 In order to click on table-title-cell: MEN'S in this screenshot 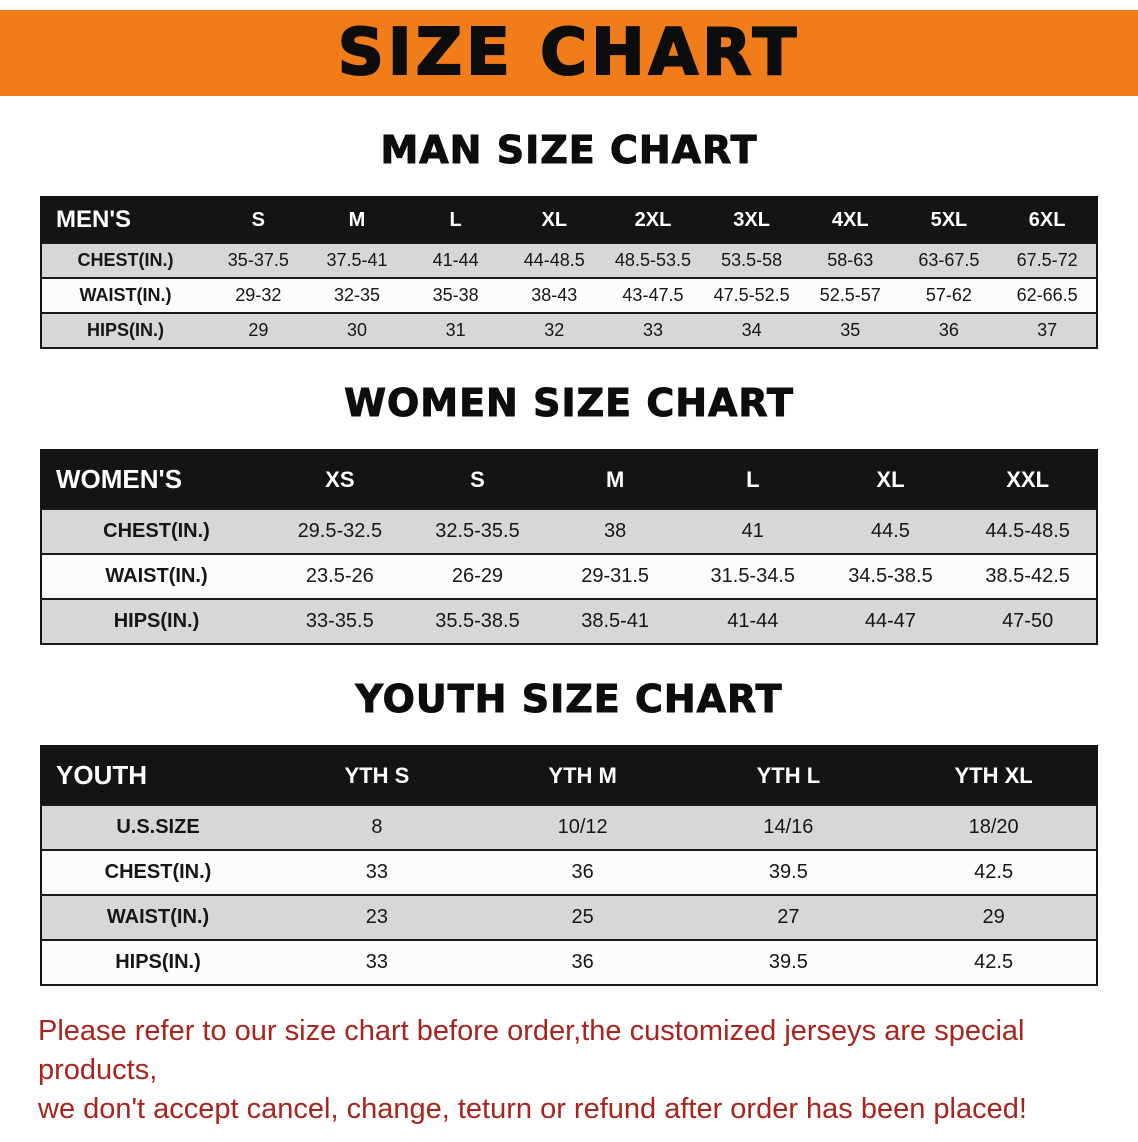, I will do `click(125, 220)`.